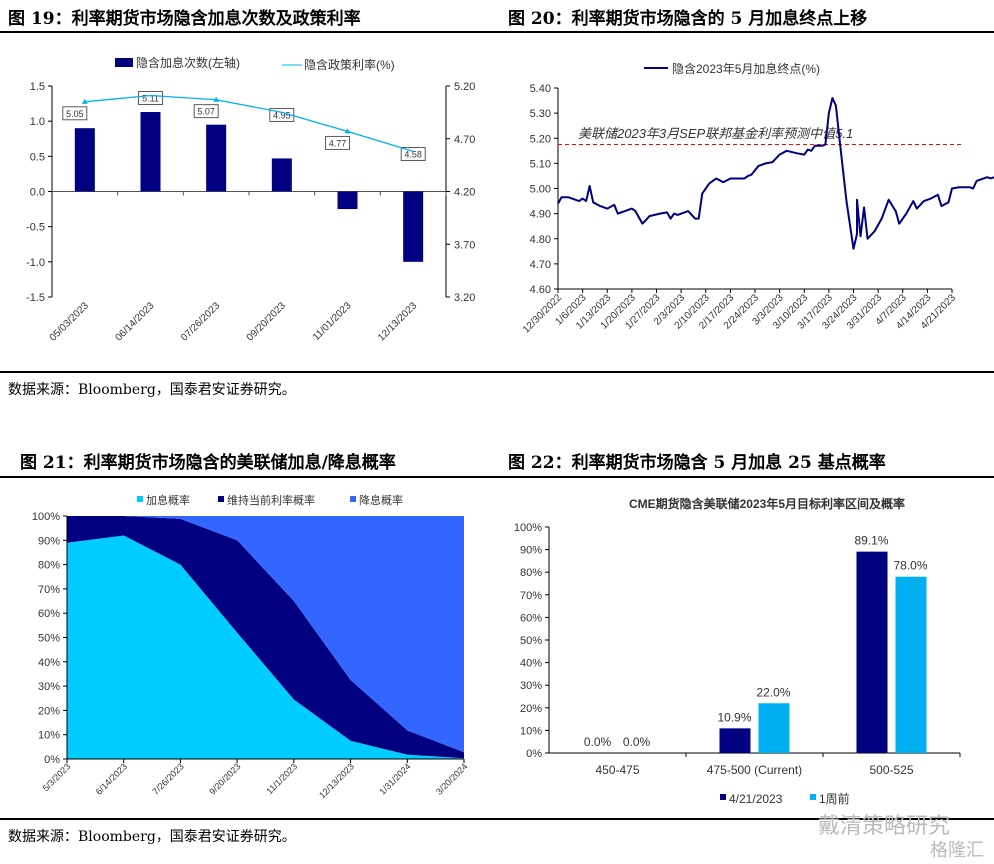 This screenshot has width=994, height=864. What do you see at coordinates (464, 140) in the screenshot?
I see `c1-y2-tick-label: 4.70` at bounding box center [464, 140].